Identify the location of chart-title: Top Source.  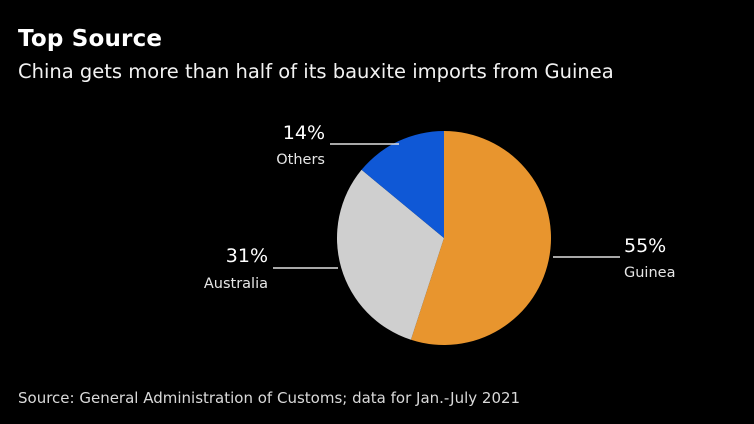
(90, 39).